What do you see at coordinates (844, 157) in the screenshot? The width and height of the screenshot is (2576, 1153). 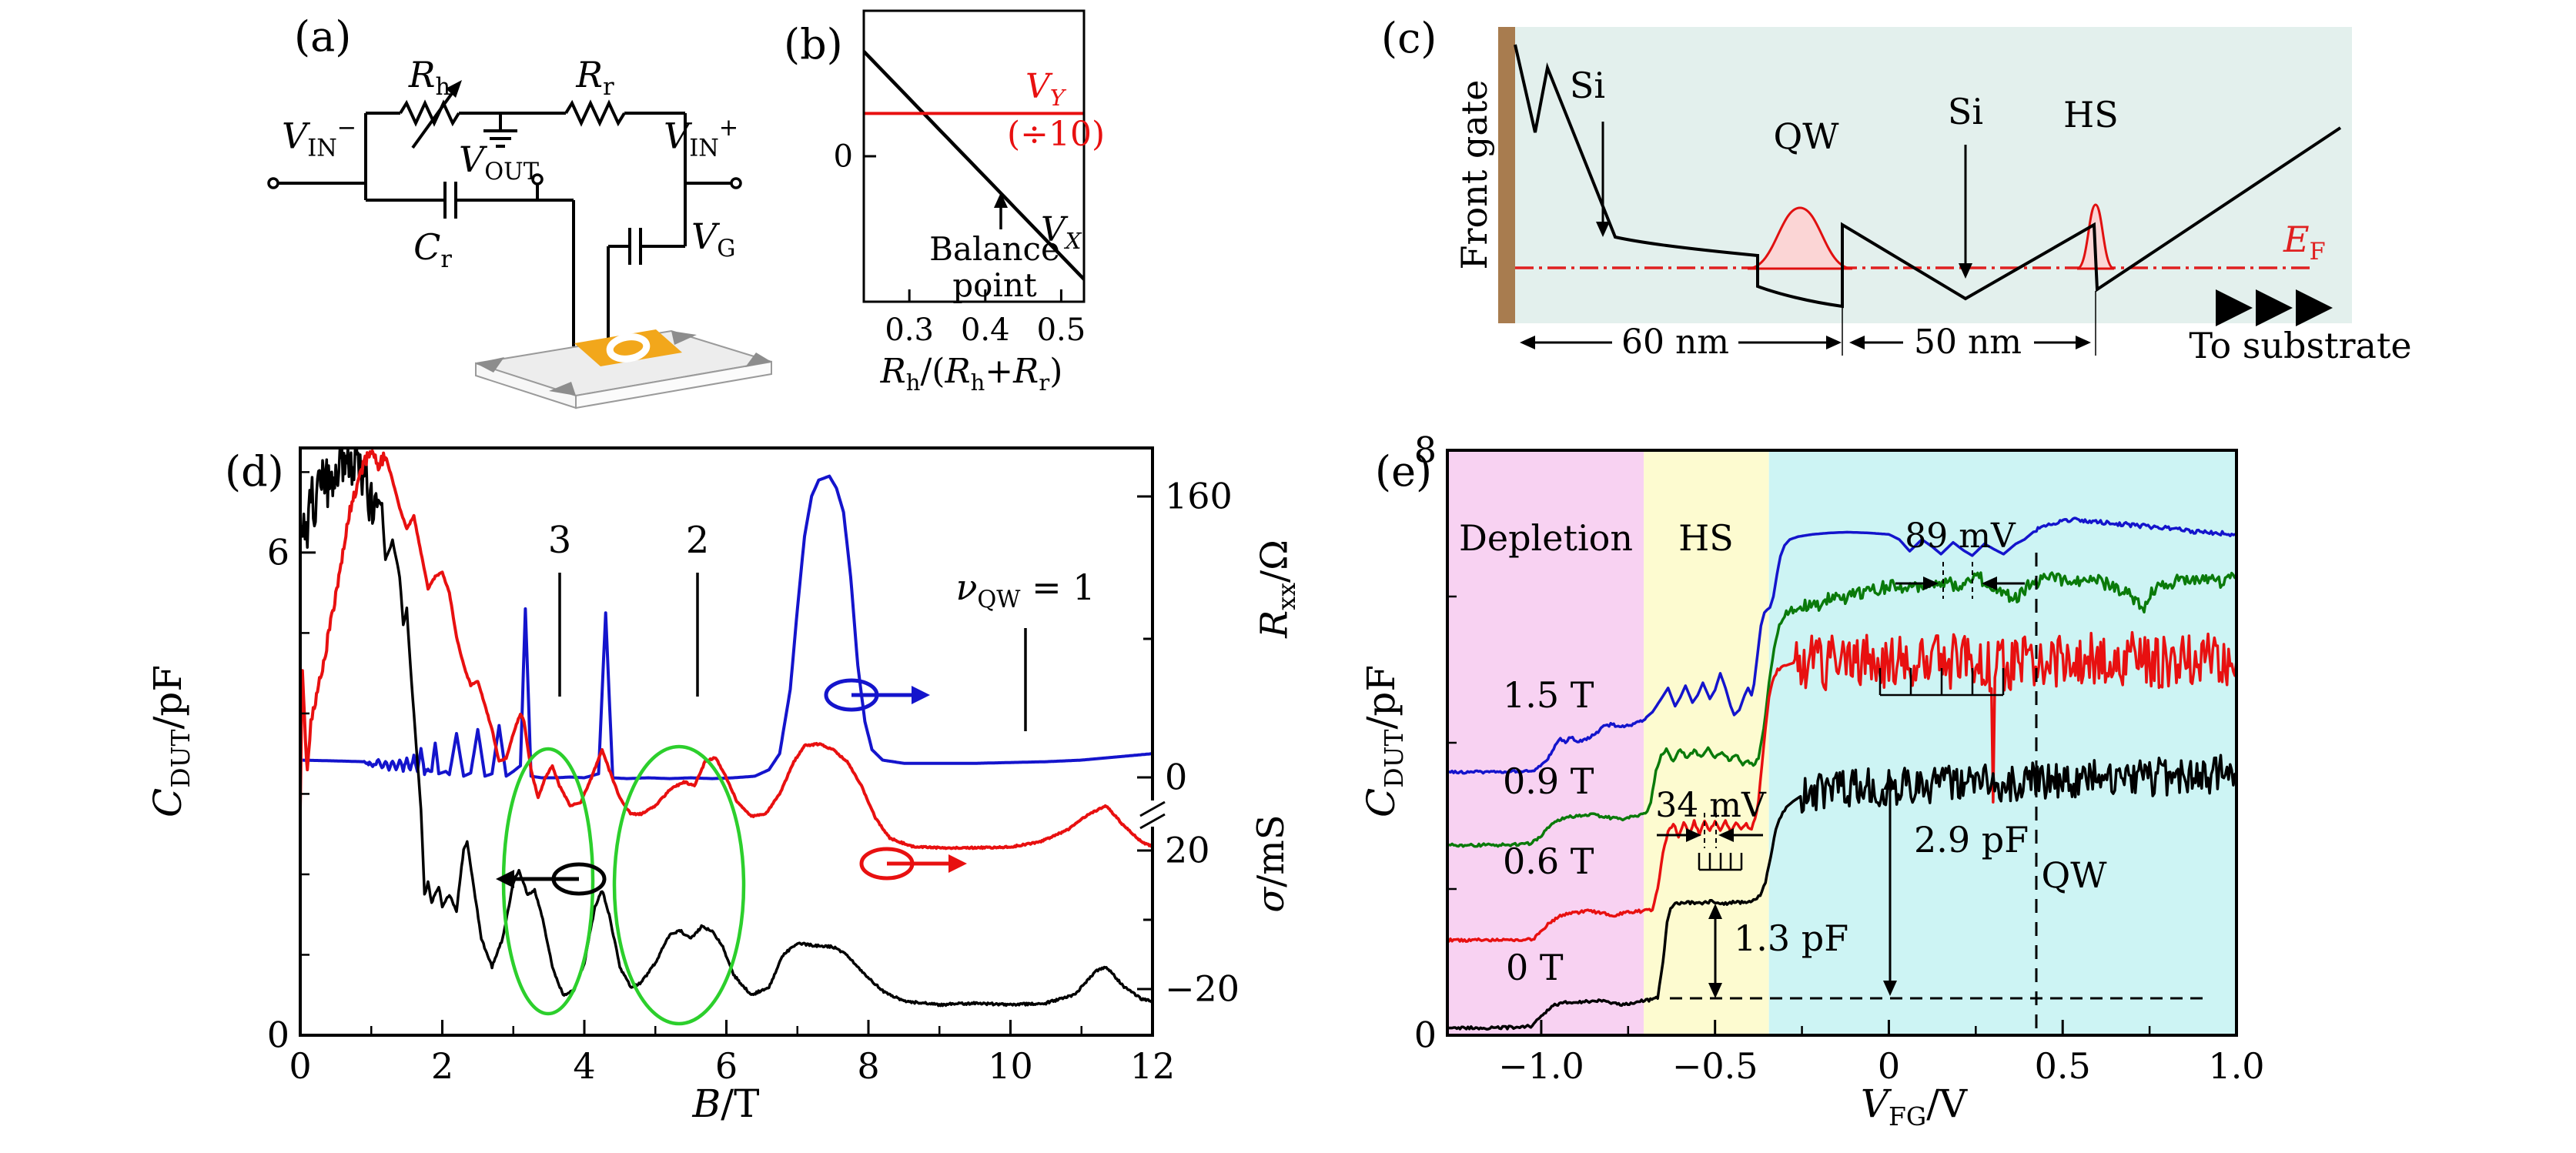 I see `b-ytick-label: 0` at bounding box center [844, 157].